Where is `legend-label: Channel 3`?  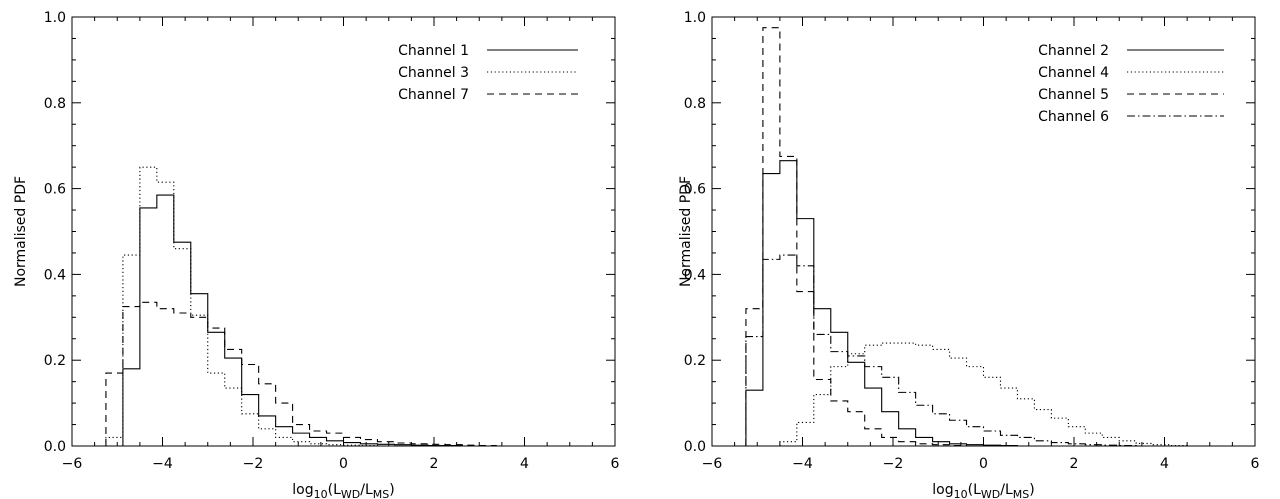 legend-label: Channel 3 is located at coordinates (433, 73).